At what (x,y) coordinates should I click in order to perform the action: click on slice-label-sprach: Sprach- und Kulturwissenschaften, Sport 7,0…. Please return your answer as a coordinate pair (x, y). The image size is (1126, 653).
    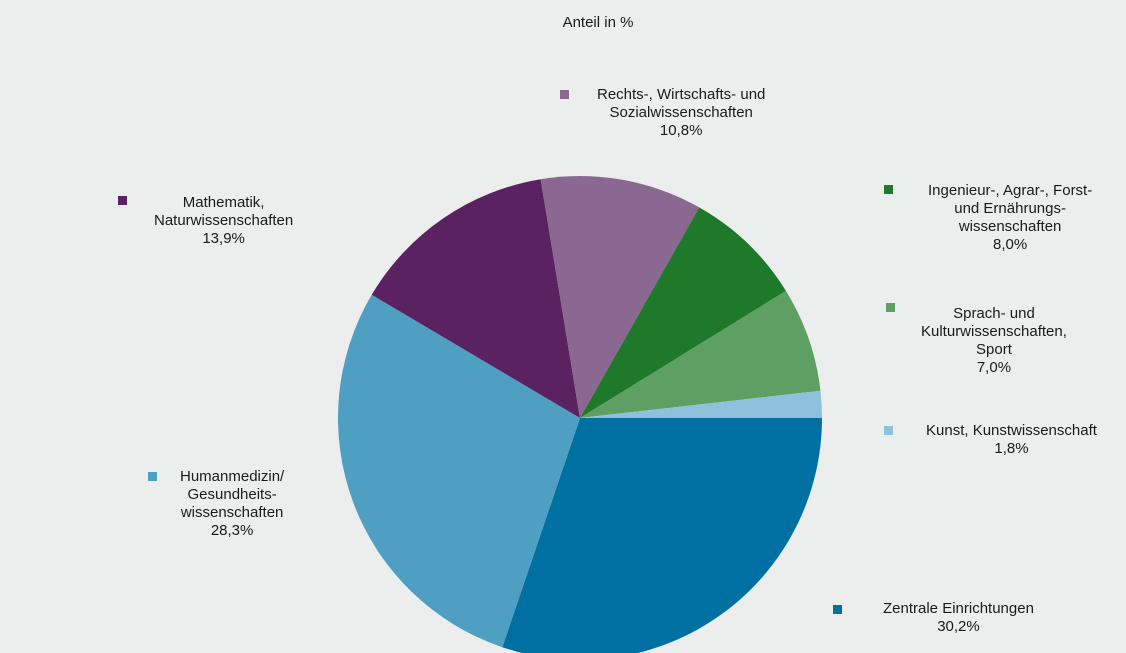
    Looking at the image, I should click on (994, 341).